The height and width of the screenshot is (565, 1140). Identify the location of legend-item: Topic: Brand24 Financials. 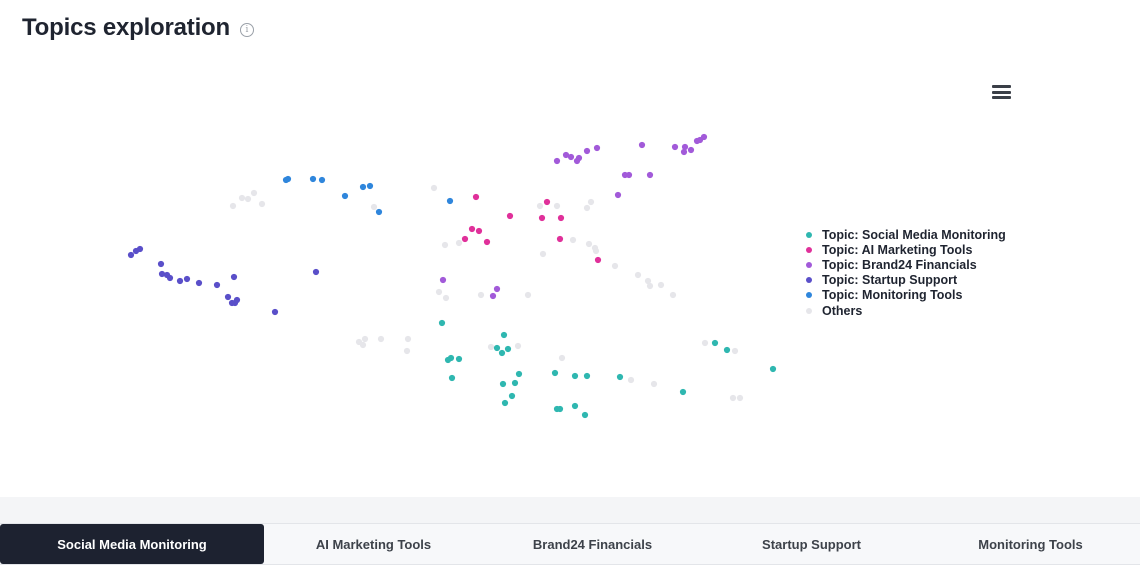
(906, 264).